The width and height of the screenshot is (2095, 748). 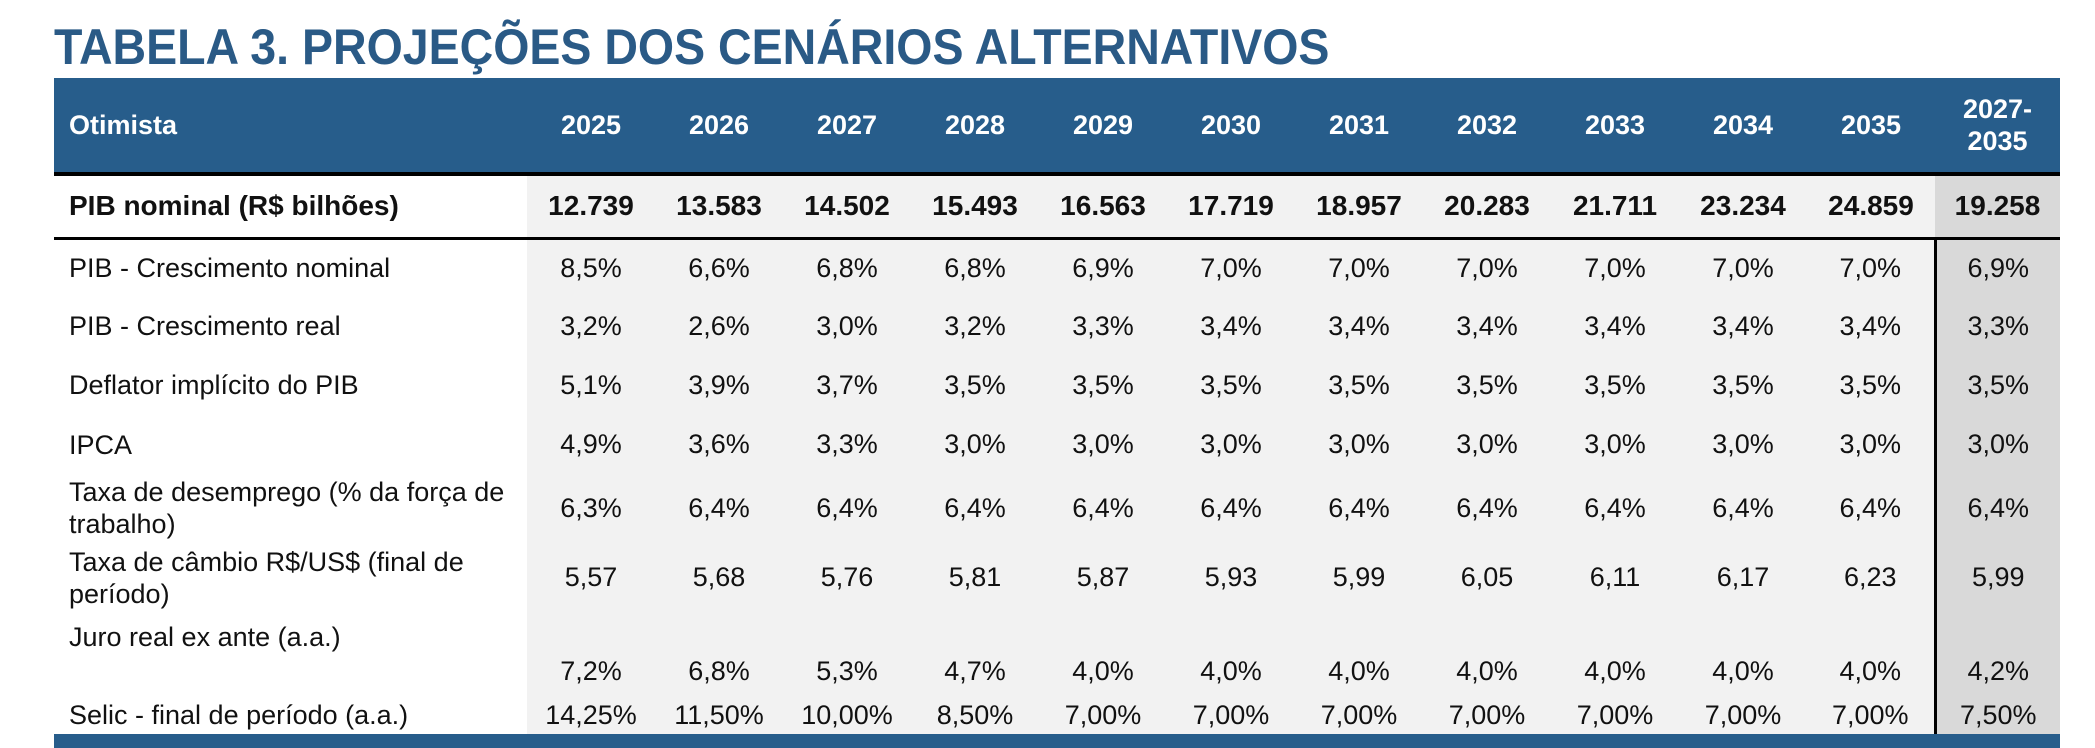 What do you see at coordinates (975, 126) in the screenshot?
I see `year-header: 2028` at bounding box center [975, 126].